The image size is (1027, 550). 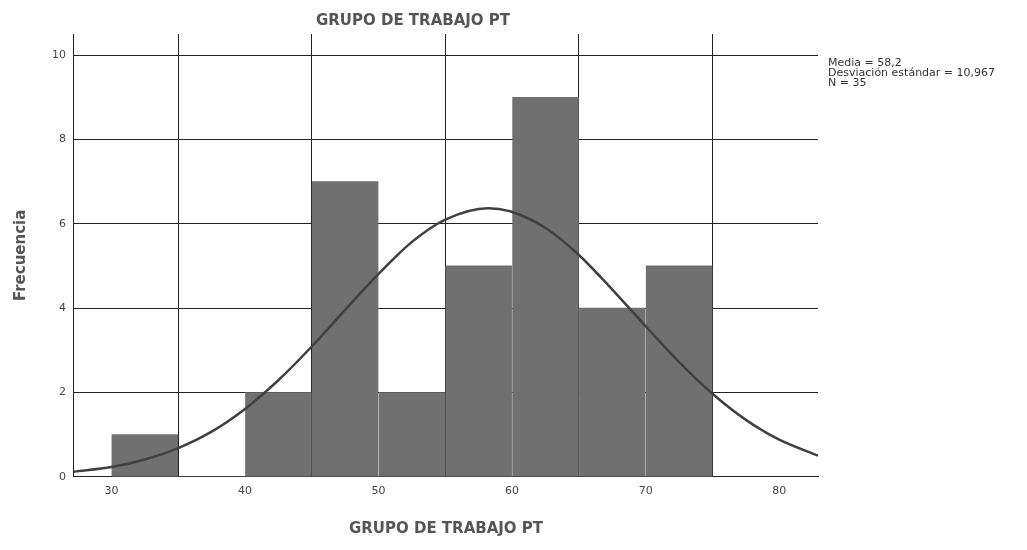 I want to click on x-tick-label: 30, so click(x=111, y=491).